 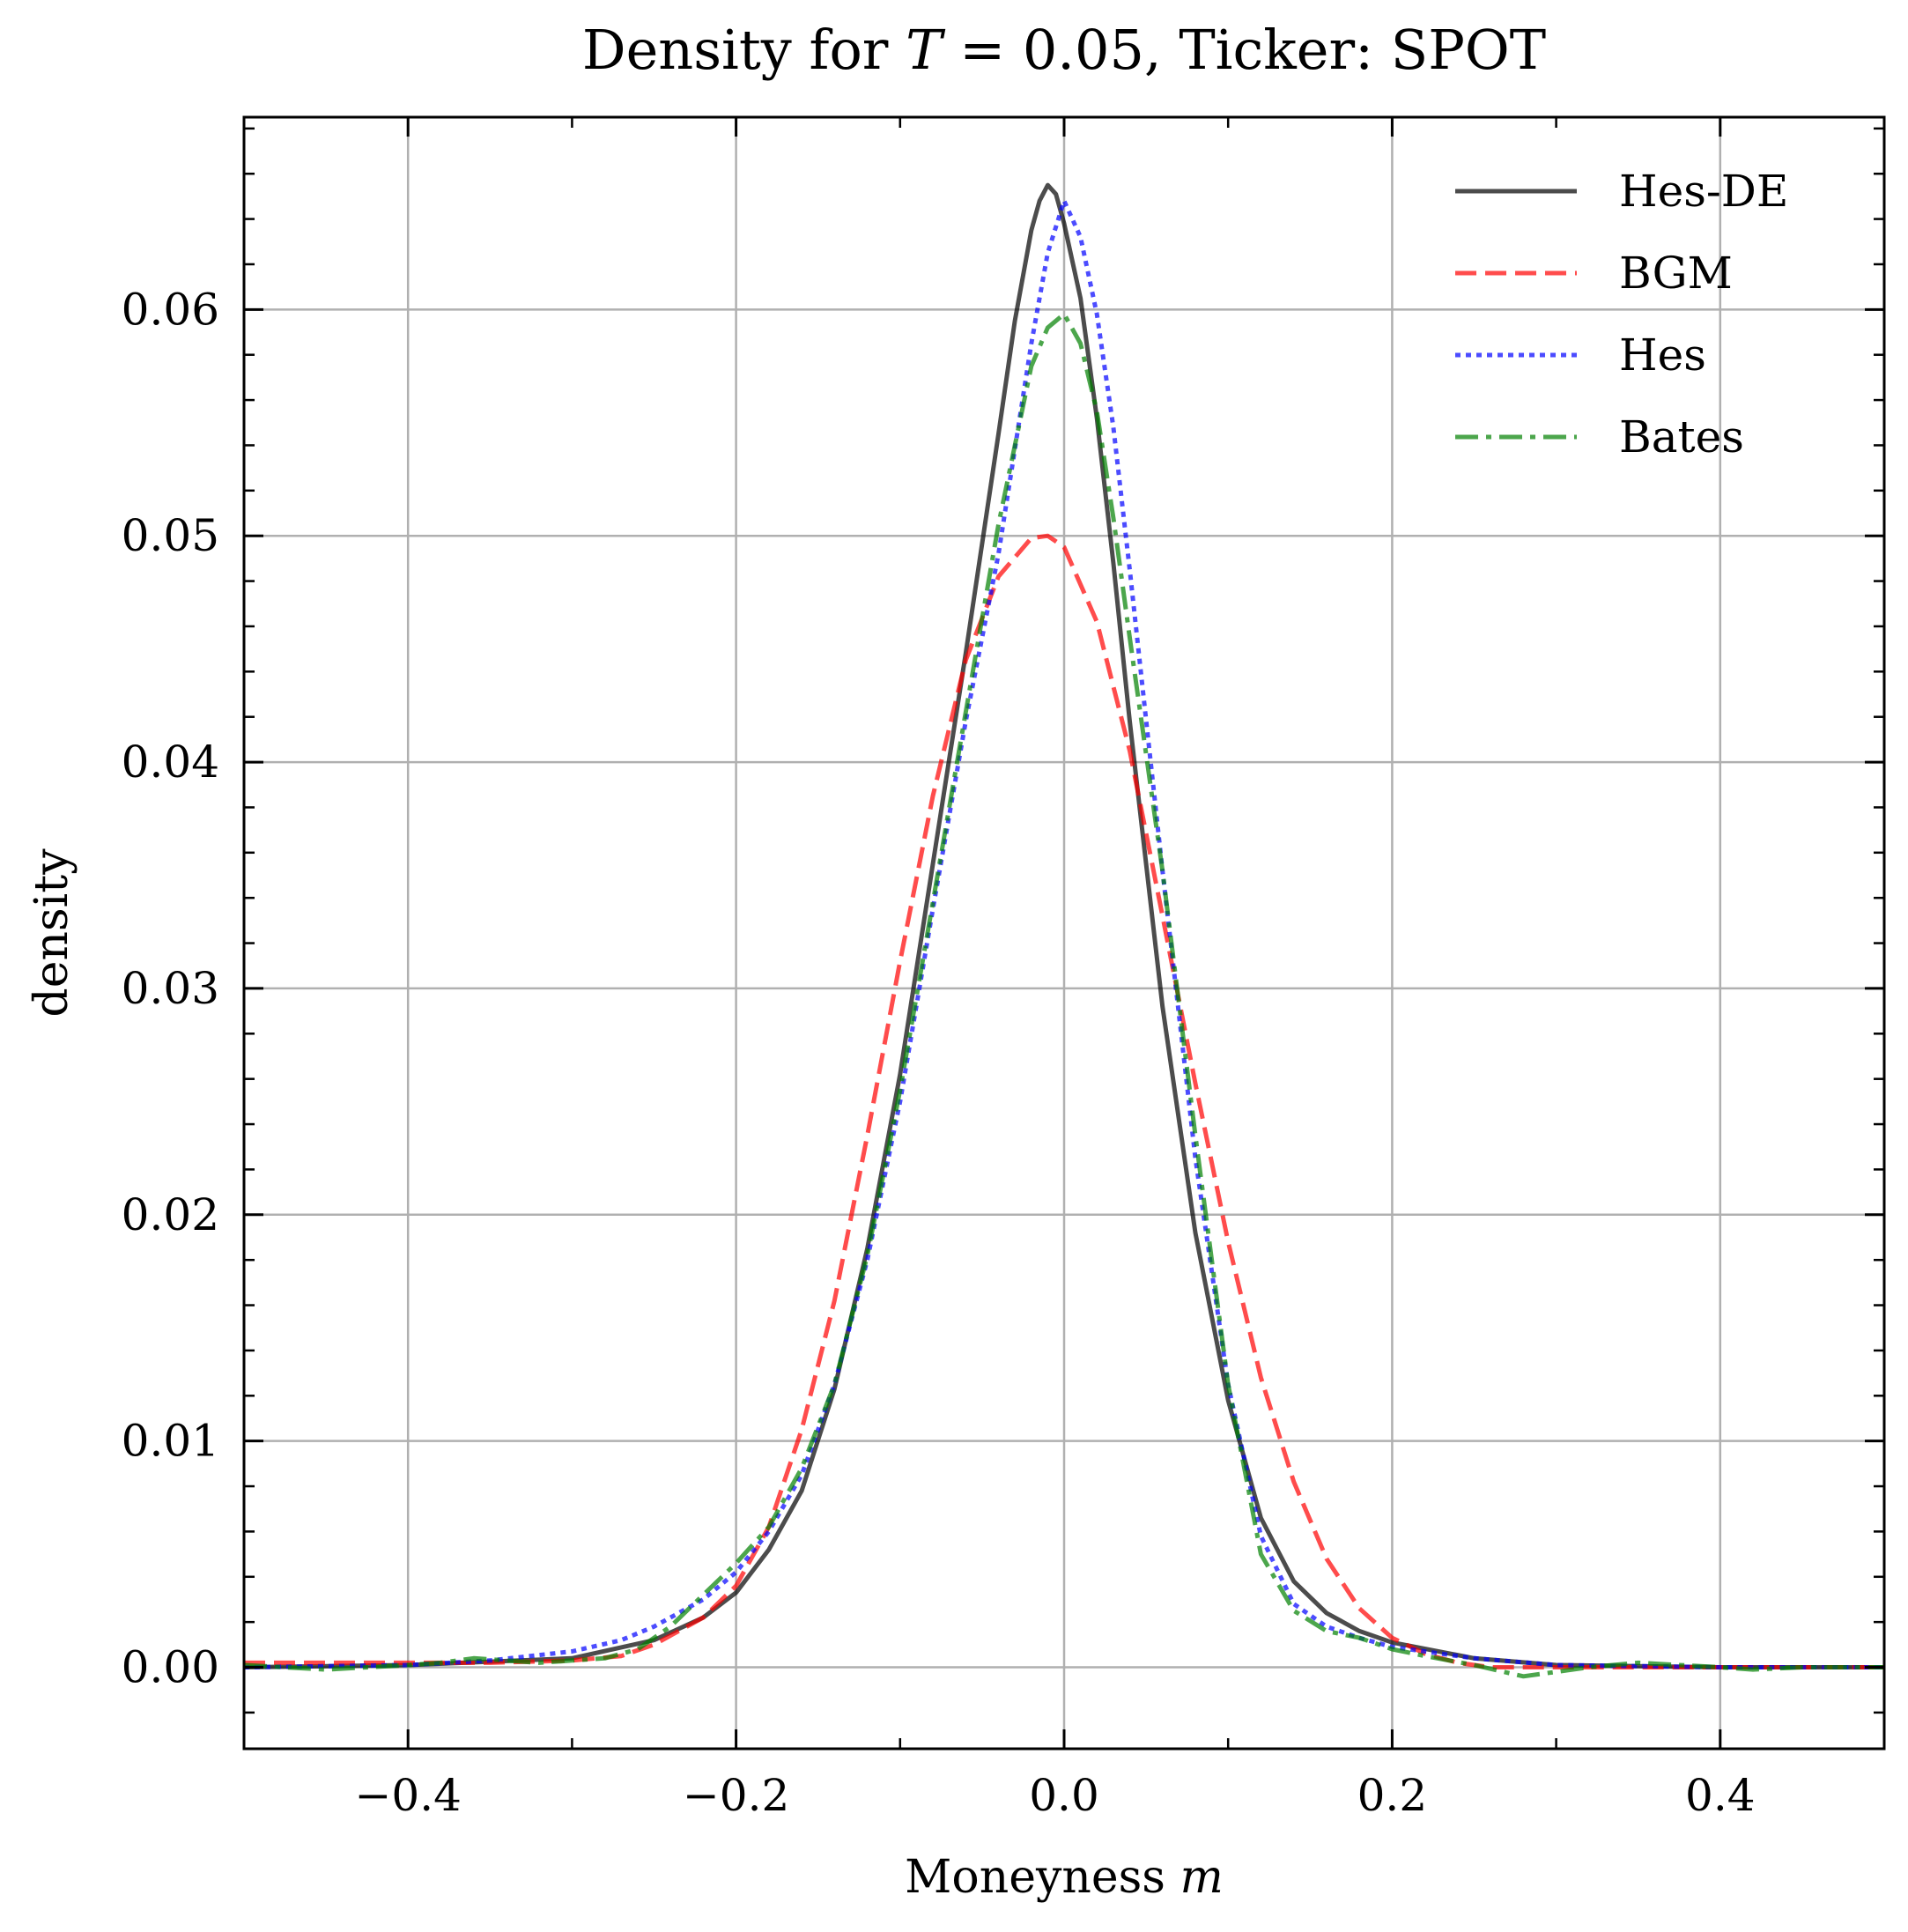 I want to click on legend: Hes-DE BGM Hes Bates, so click(x=1621, y=314).